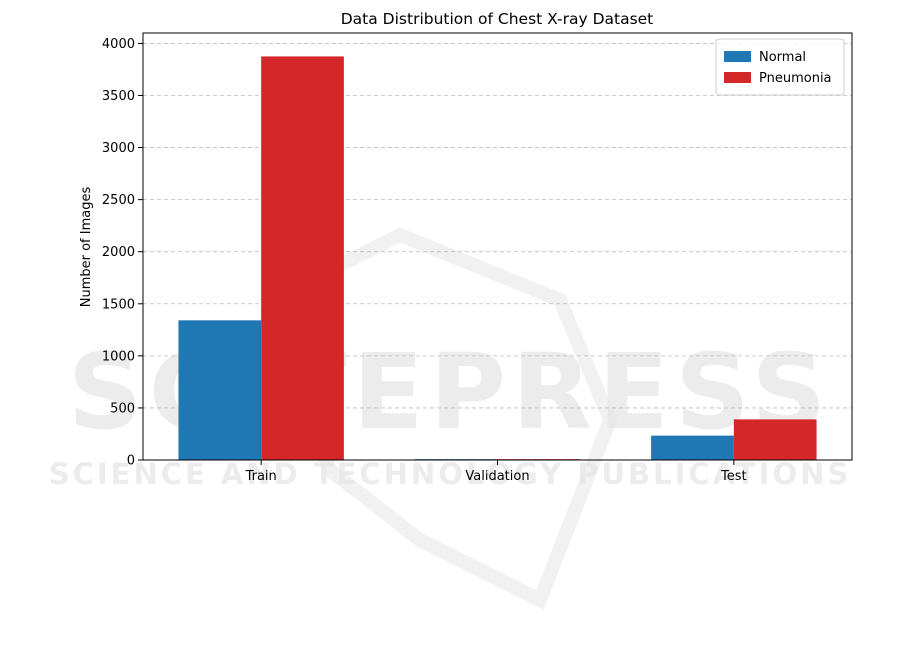 The height and width of the screenshot is (657, 901). I want to click on watermark-sub-text: SCIENCE AND TECHNOLOGY PUBLICATIONS, so click(450, 474).